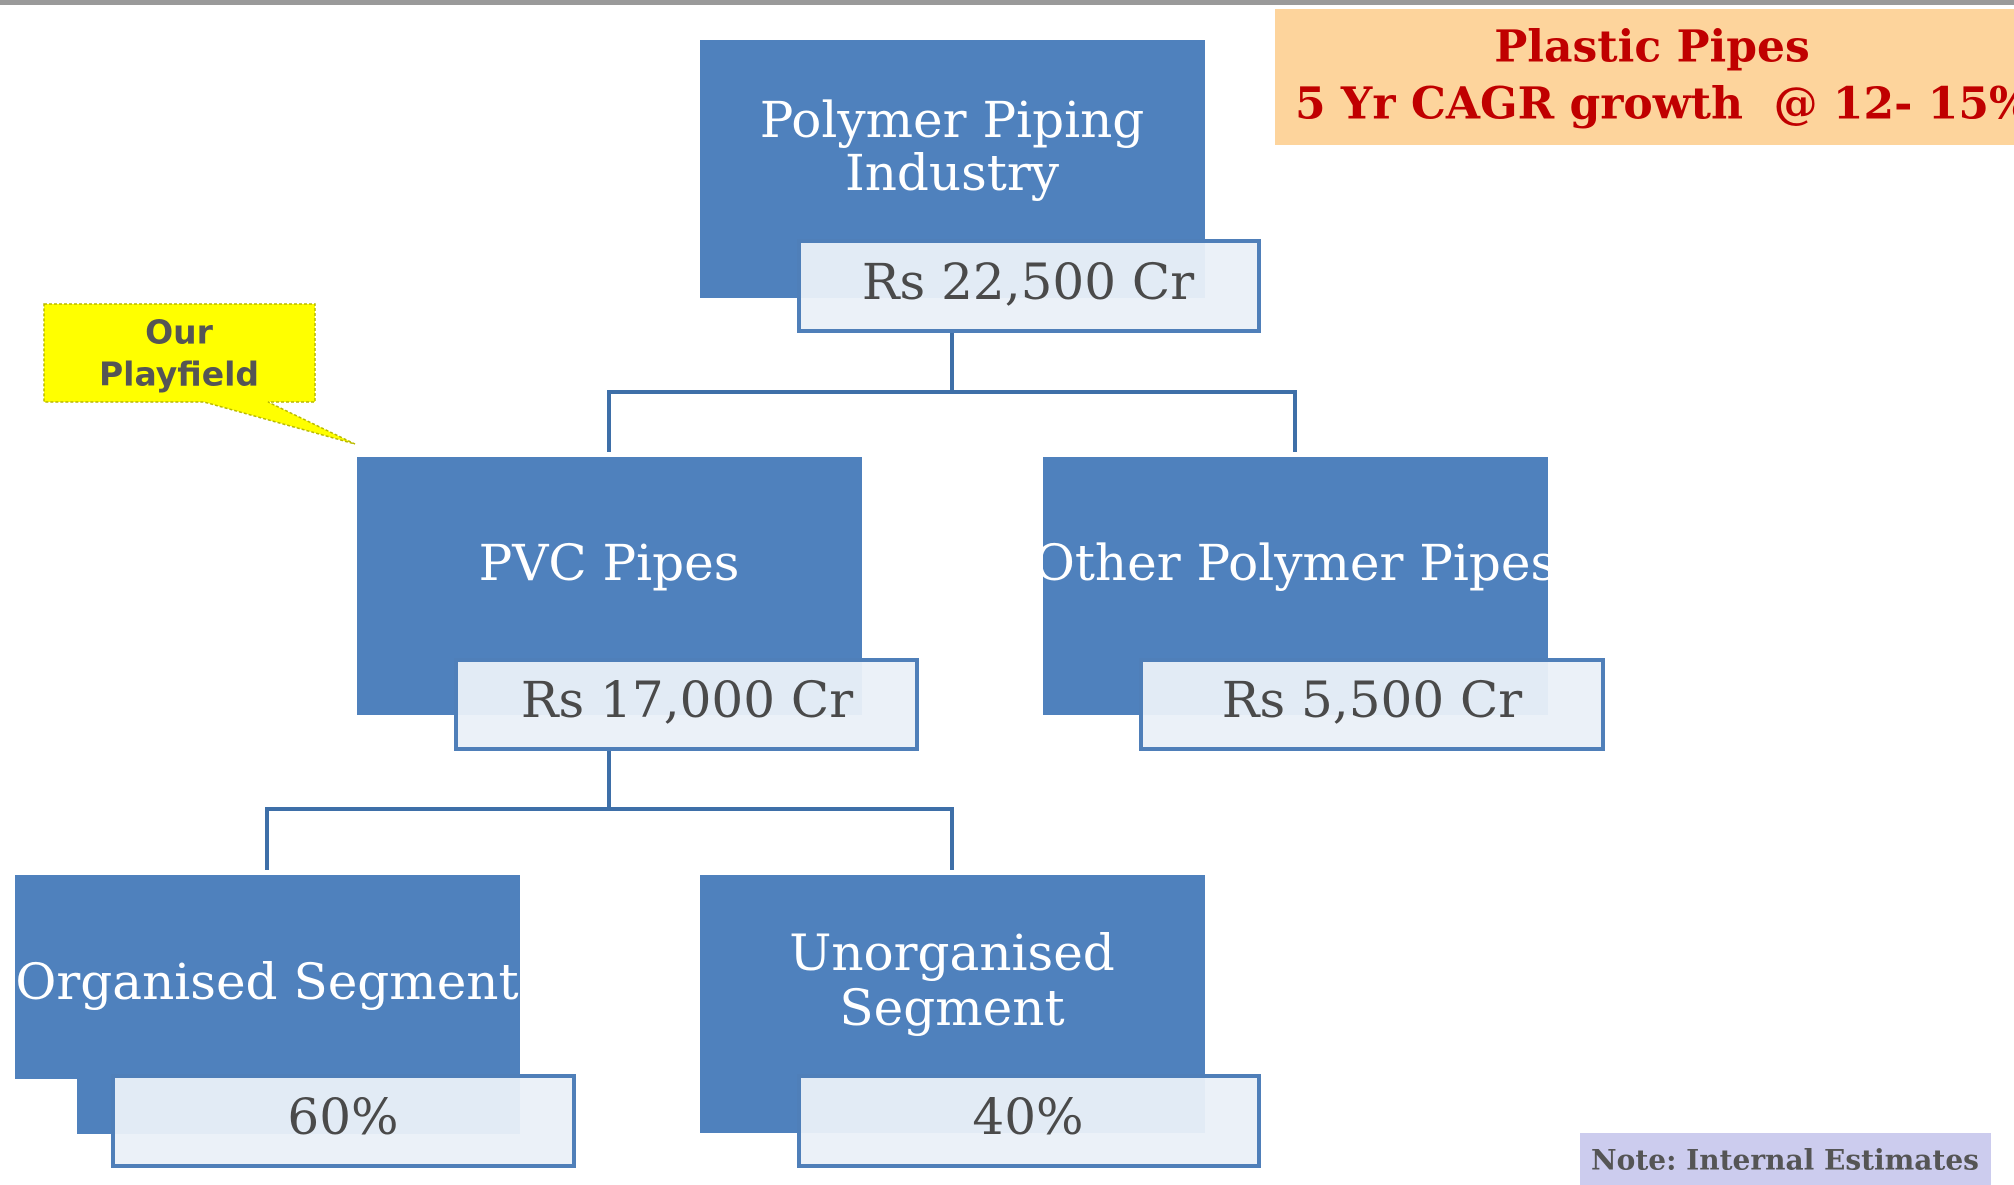 The width and height of the screenshot is (2014, 1185). I want to click on node-label: Unorganised, so click(952, 953).